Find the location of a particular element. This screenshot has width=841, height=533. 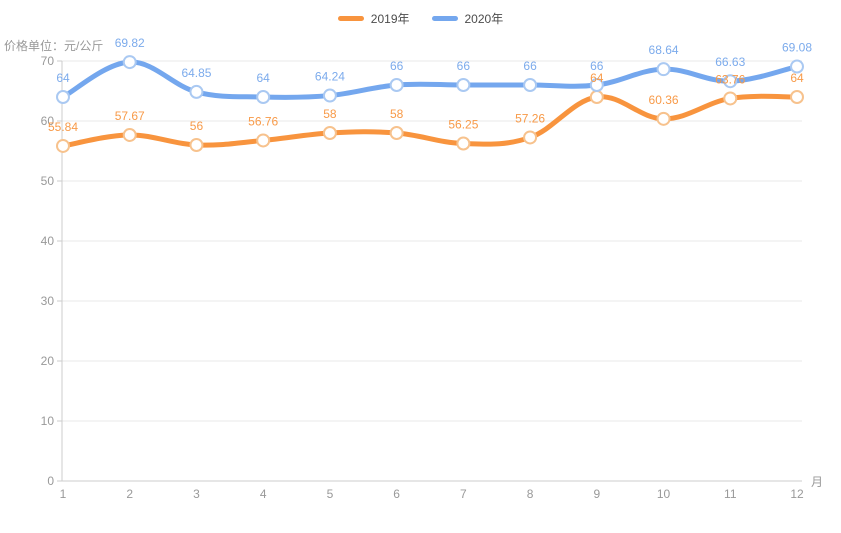

y-axis-label-60: 60 is located at coordinates (48, 121).